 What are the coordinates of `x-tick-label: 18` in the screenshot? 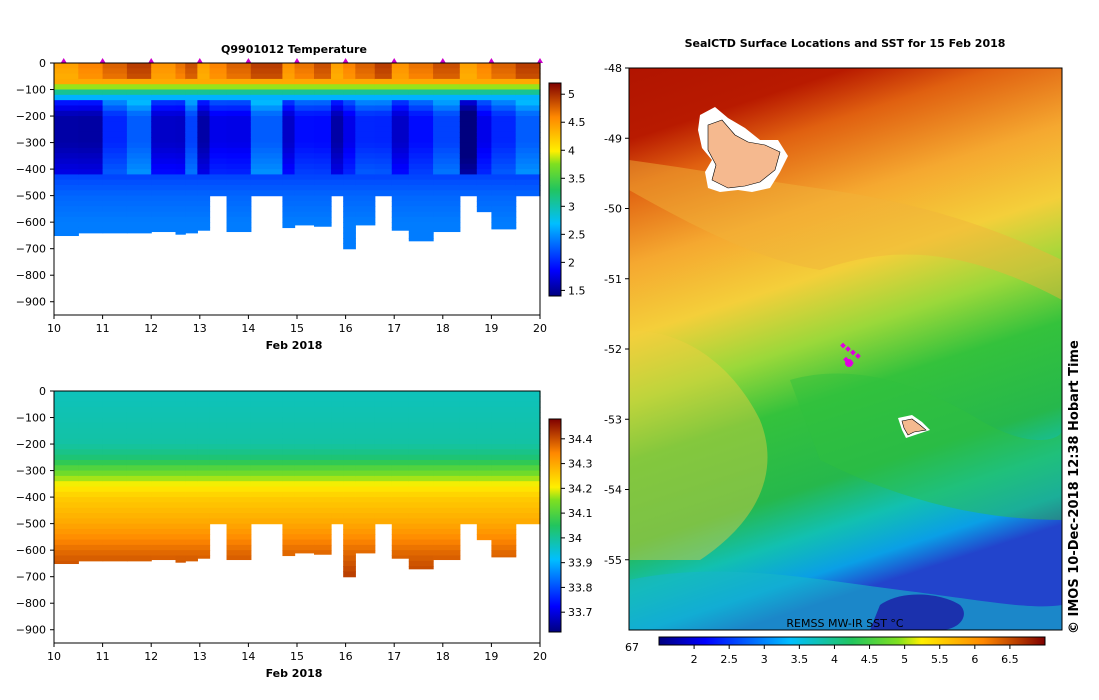 It's located at (443, 656).